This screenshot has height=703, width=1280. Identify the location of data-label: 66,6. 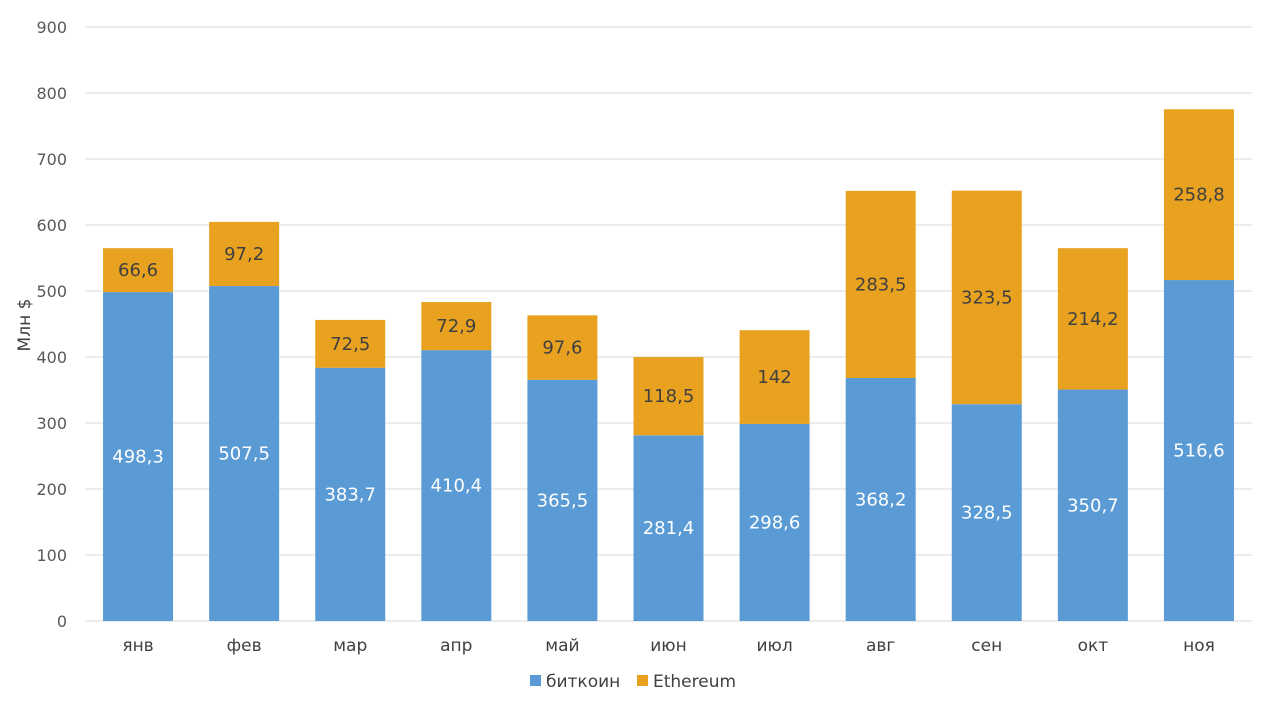
(138, 270).